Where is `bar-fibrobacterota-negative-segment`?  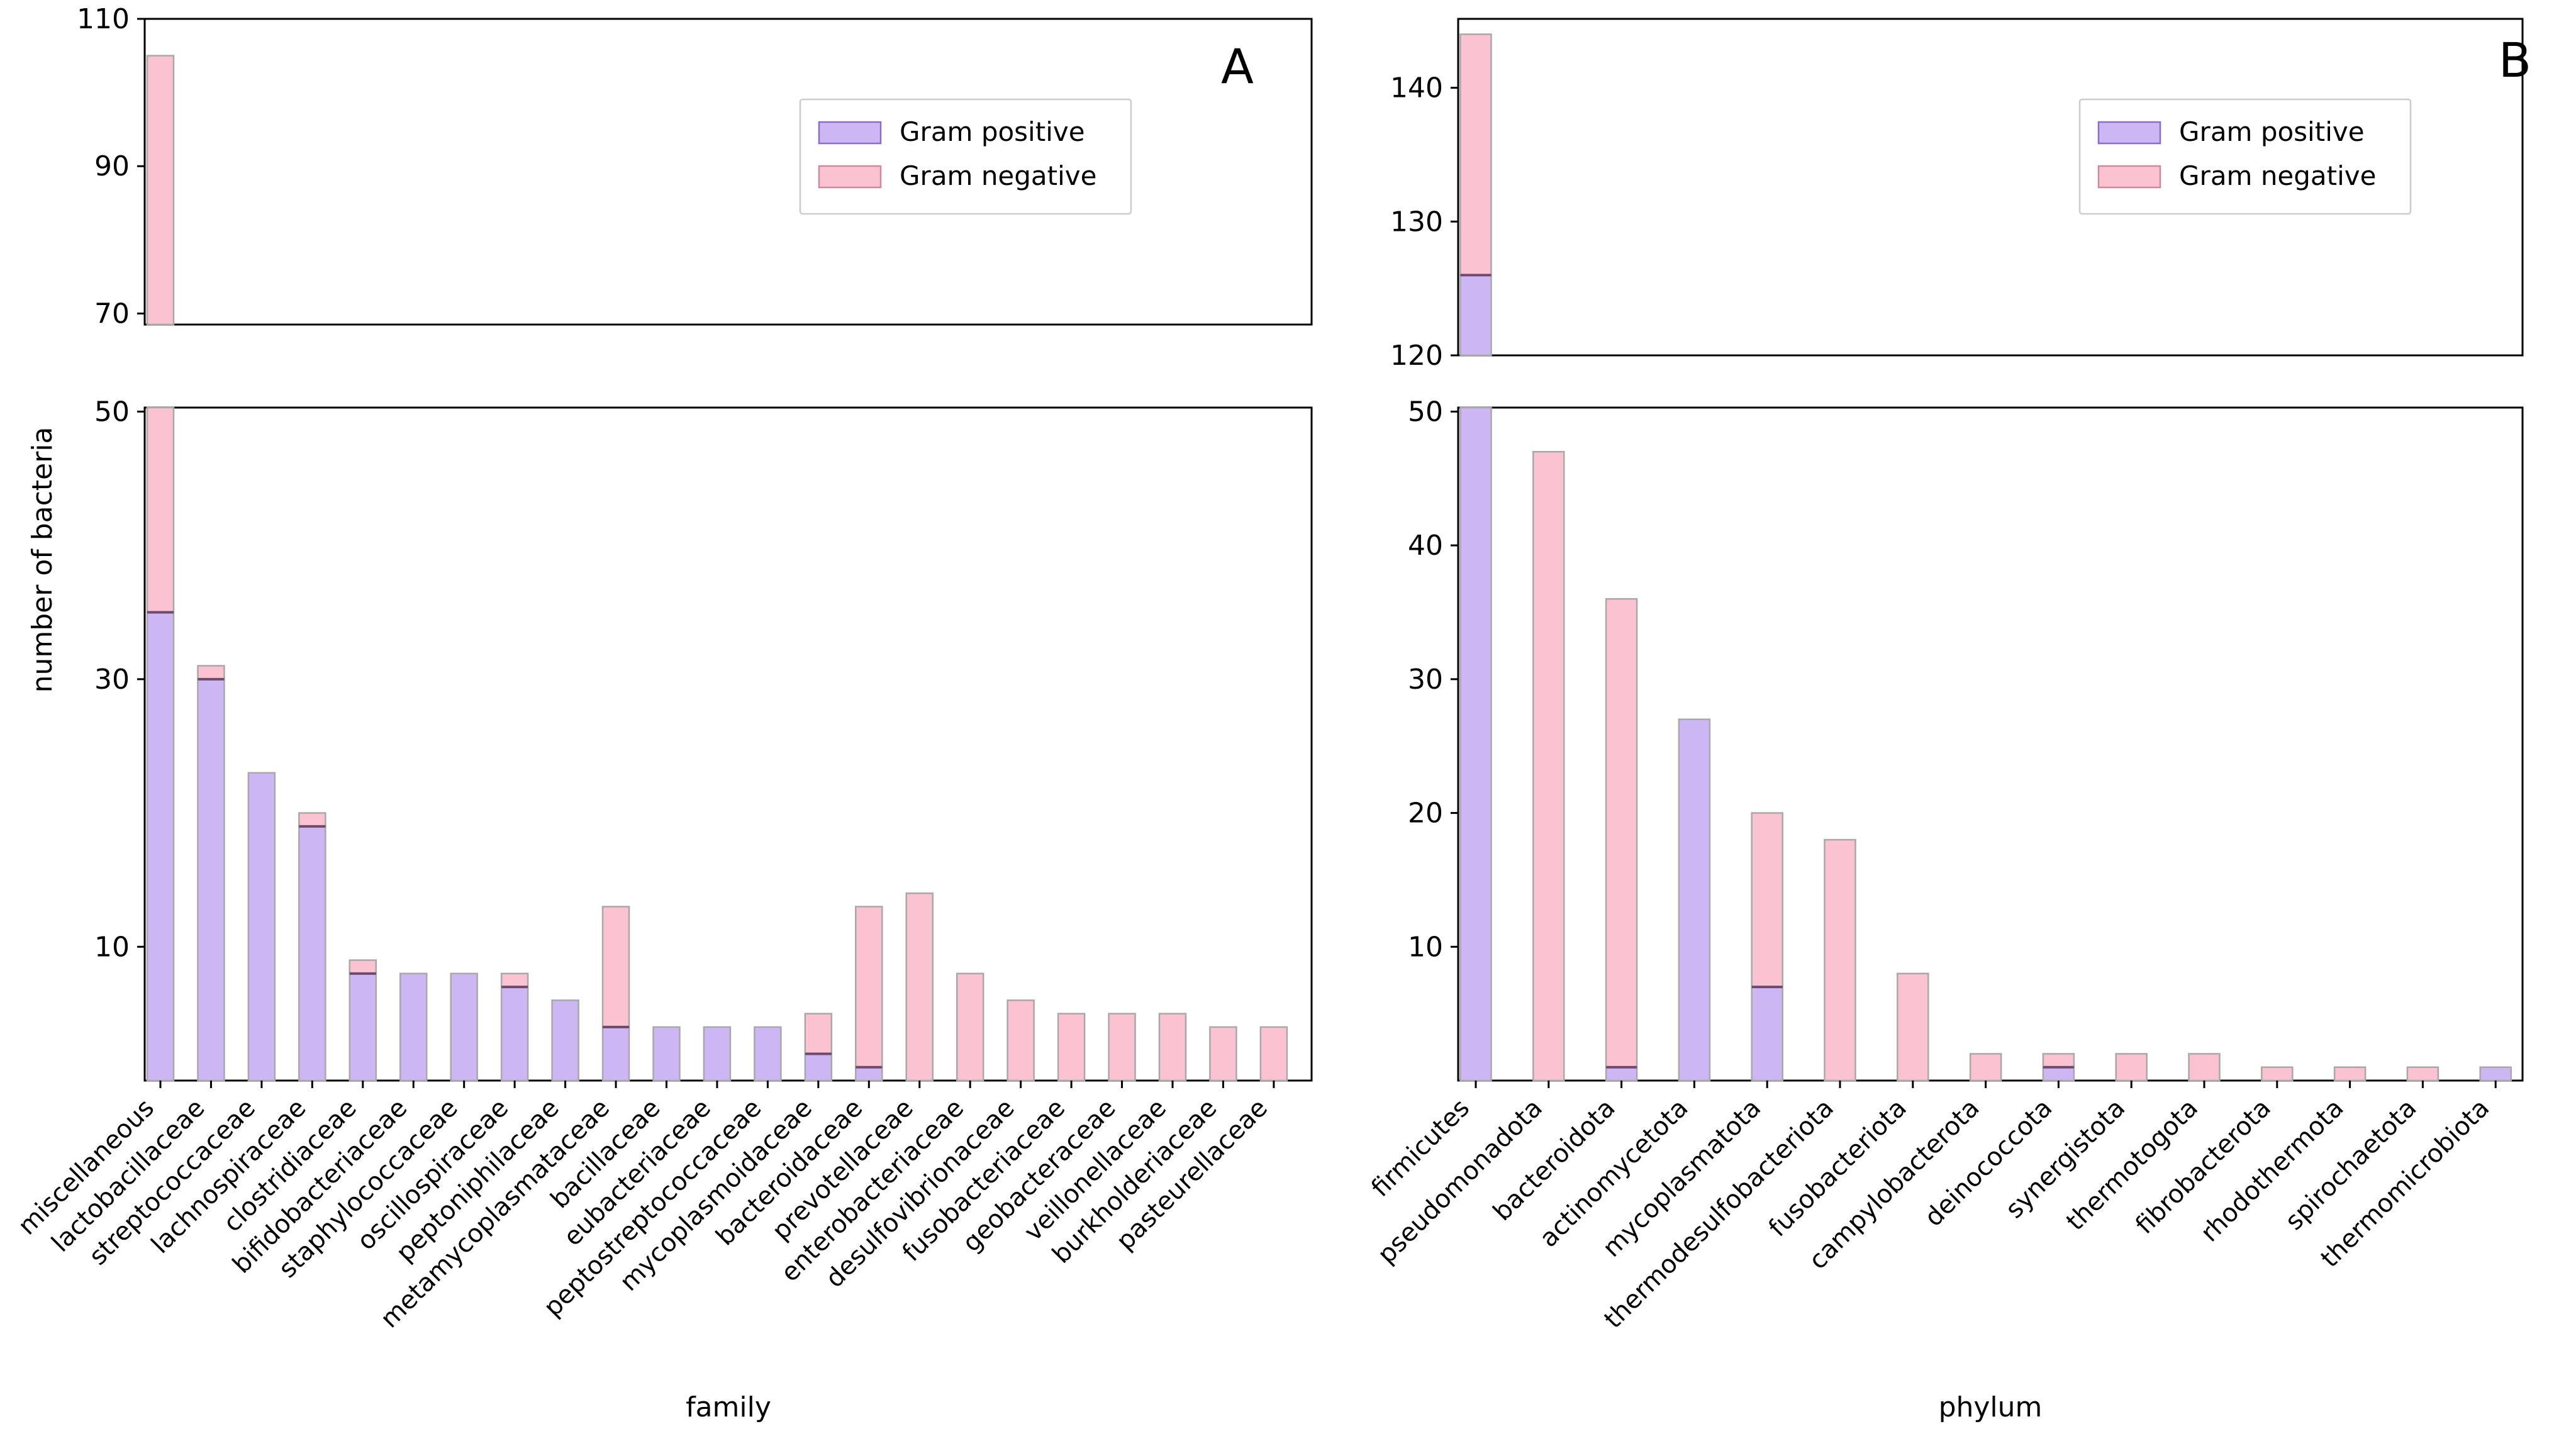
bar-fibrobacterota-negative-segment is located at coordinates (2277, 1074).